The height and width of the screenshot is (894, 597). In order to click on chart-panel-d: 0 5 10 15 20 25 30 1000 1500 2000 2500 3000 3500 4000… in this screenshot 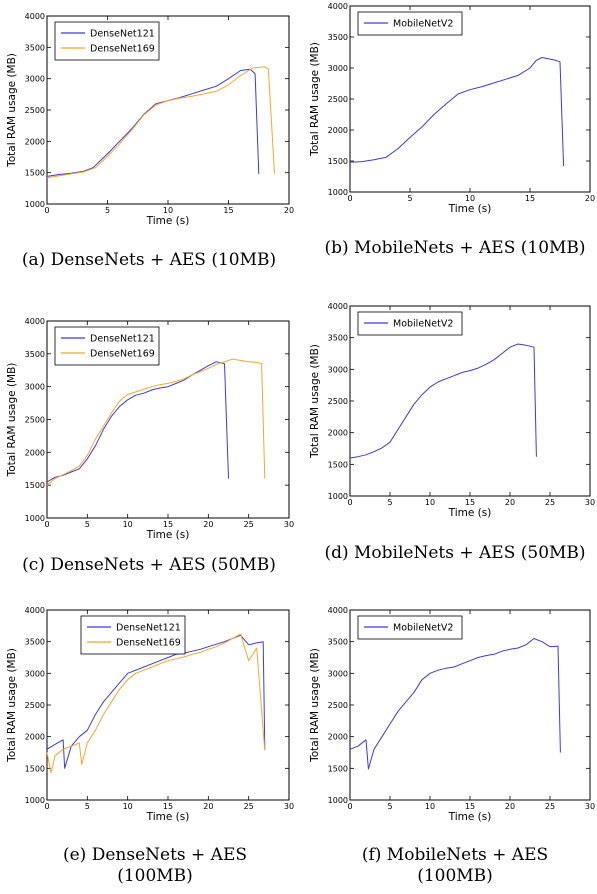, I will do `click(448, 412)`.